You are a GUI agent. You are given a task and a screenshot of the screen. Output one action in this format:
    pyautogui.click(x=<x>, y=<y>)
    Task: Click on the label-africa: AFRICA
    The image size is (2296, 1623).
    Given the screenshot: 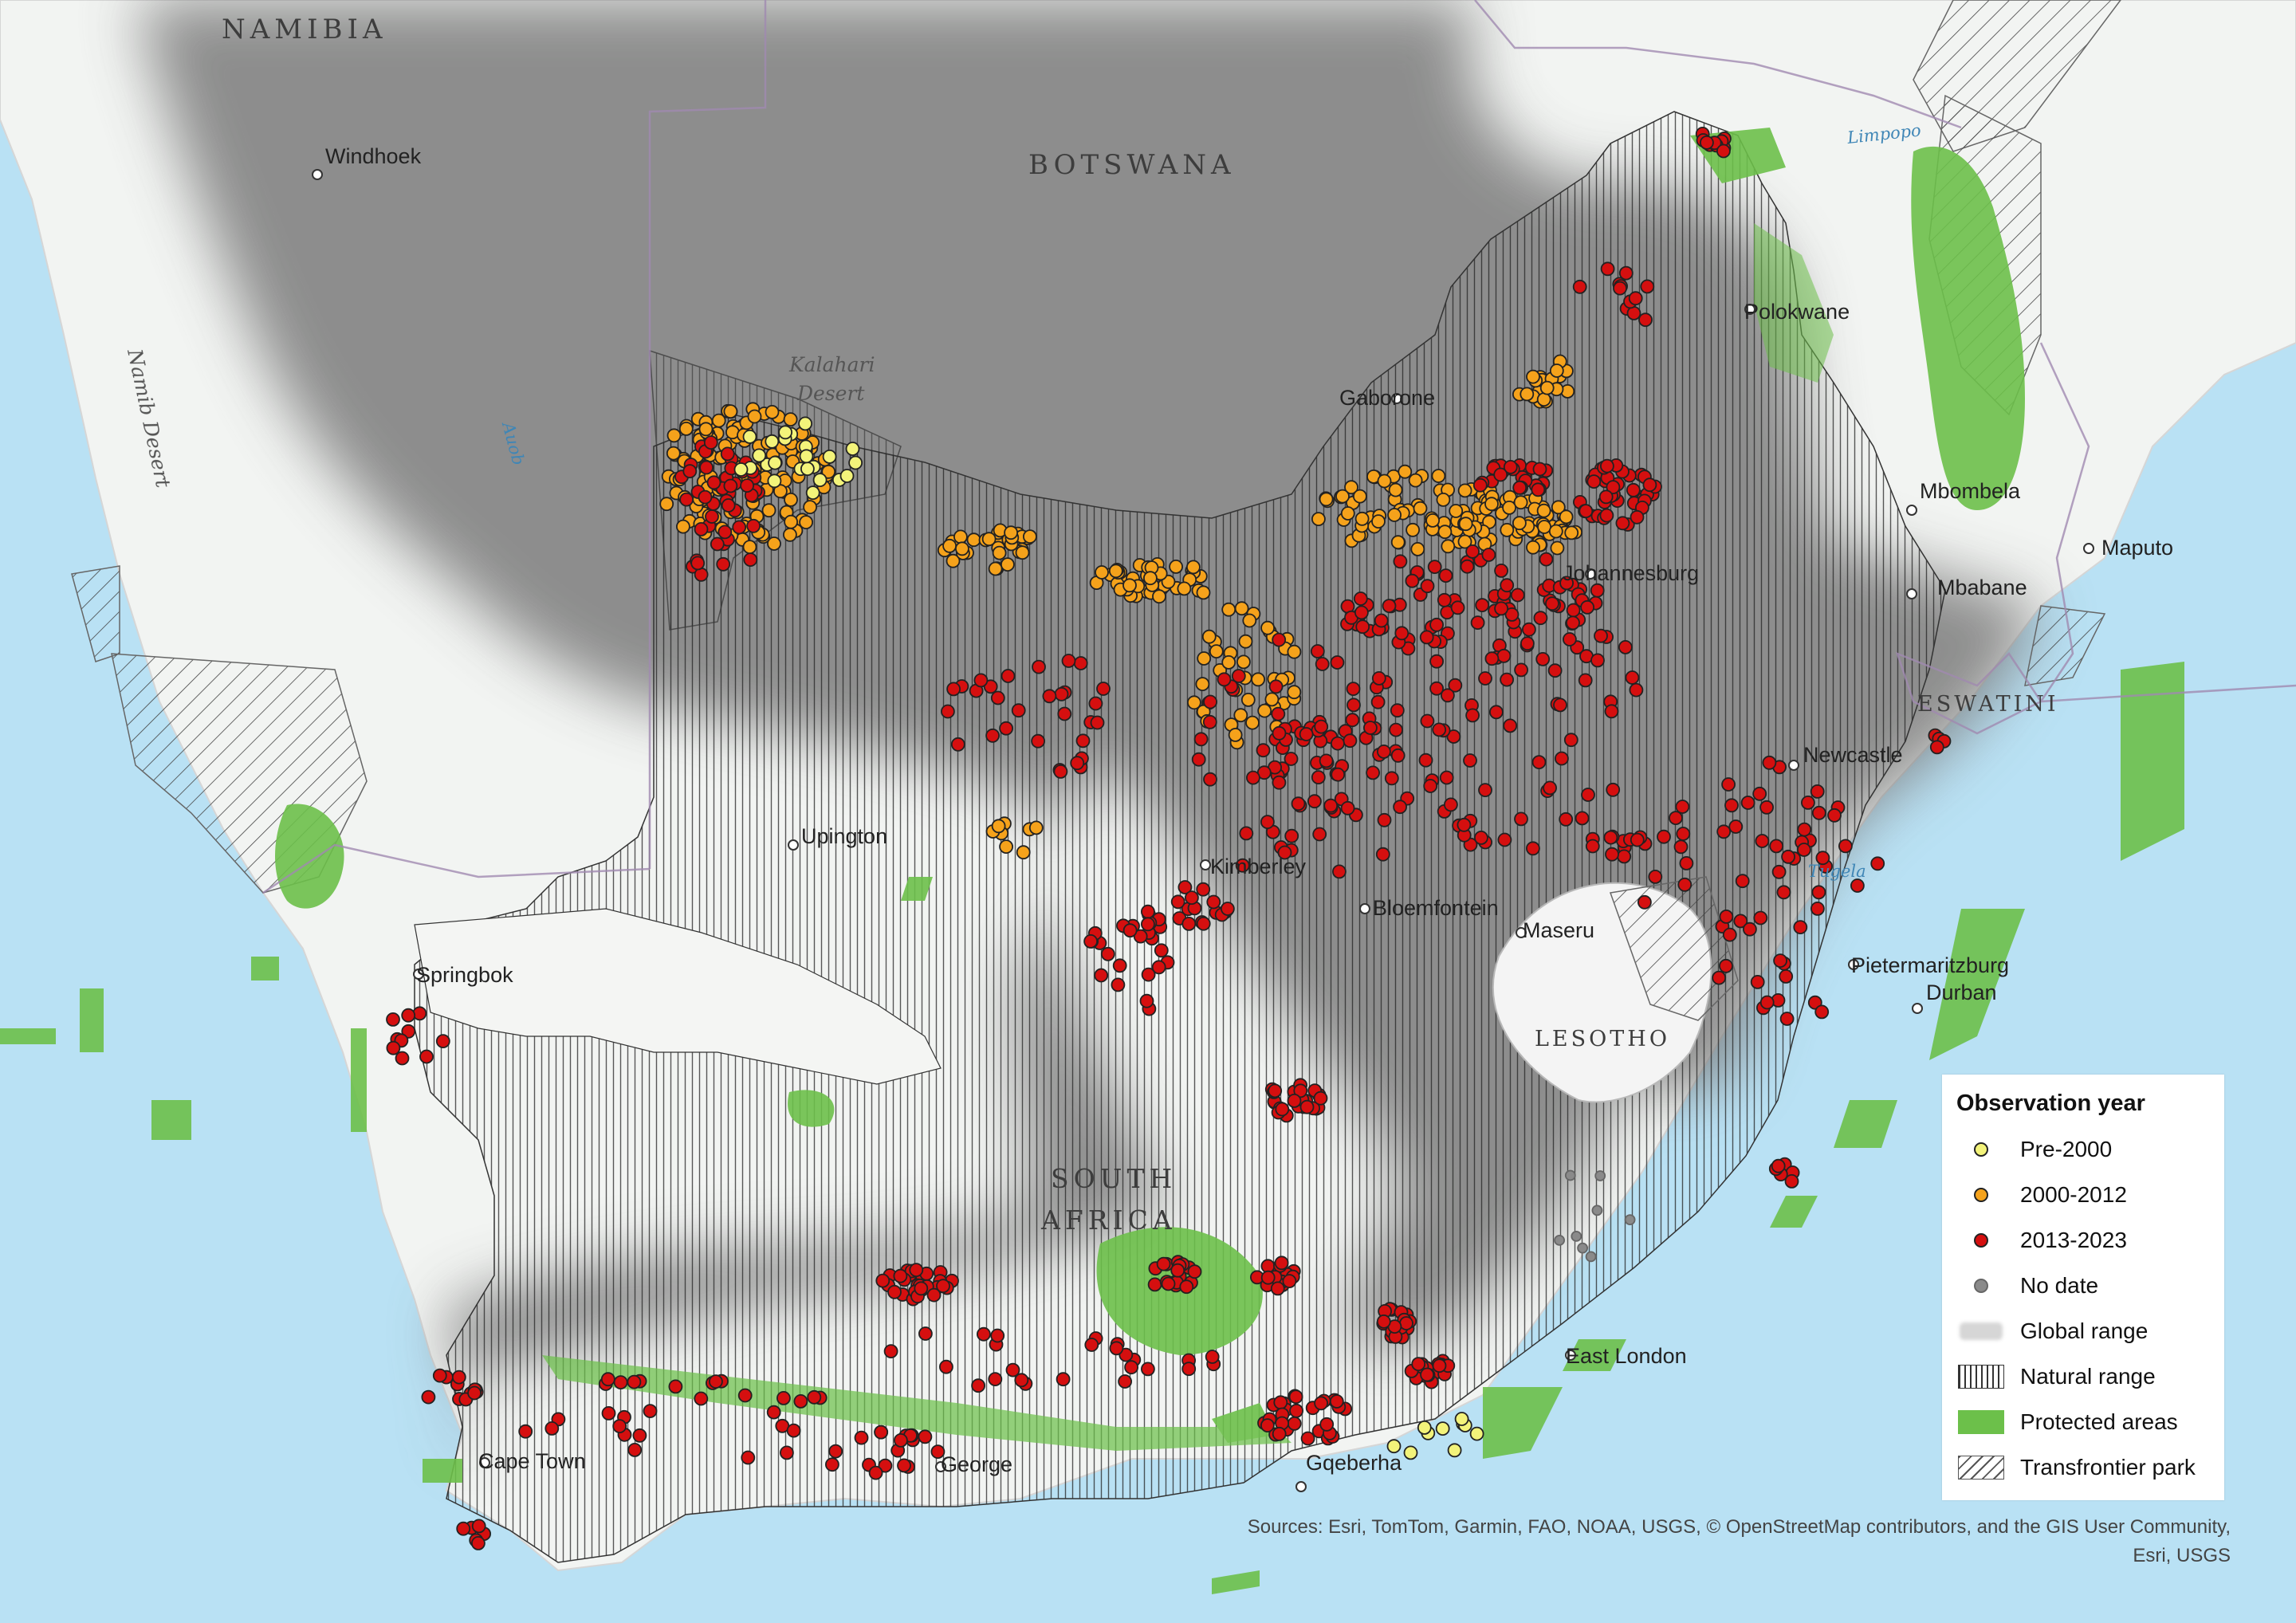 What is the action you would take?
    pyautogui.click(x=1108, y=1220)
    